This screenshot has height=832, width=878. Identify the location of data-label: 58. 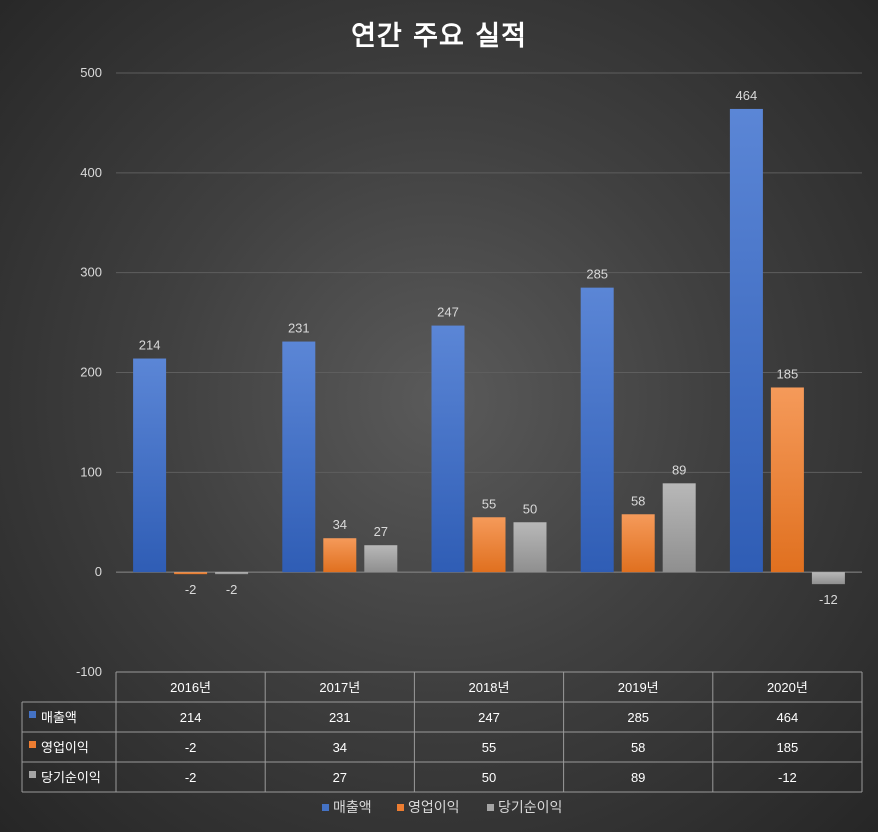
(638, 500).